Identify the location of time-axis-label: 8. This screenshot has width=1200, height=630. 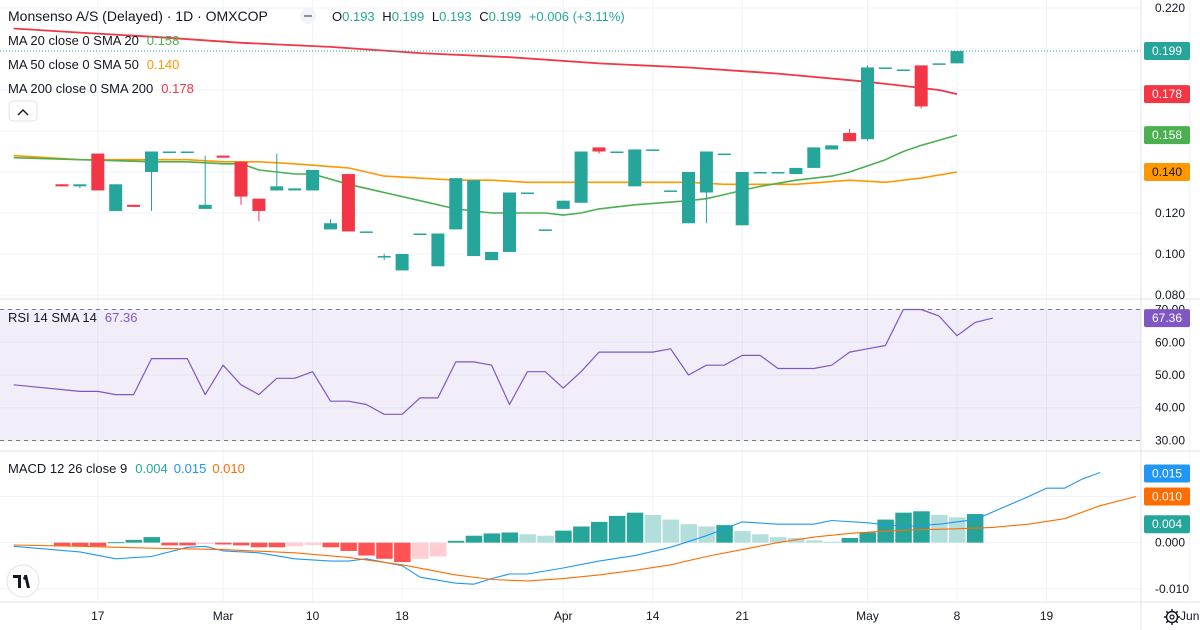
(957, 616).